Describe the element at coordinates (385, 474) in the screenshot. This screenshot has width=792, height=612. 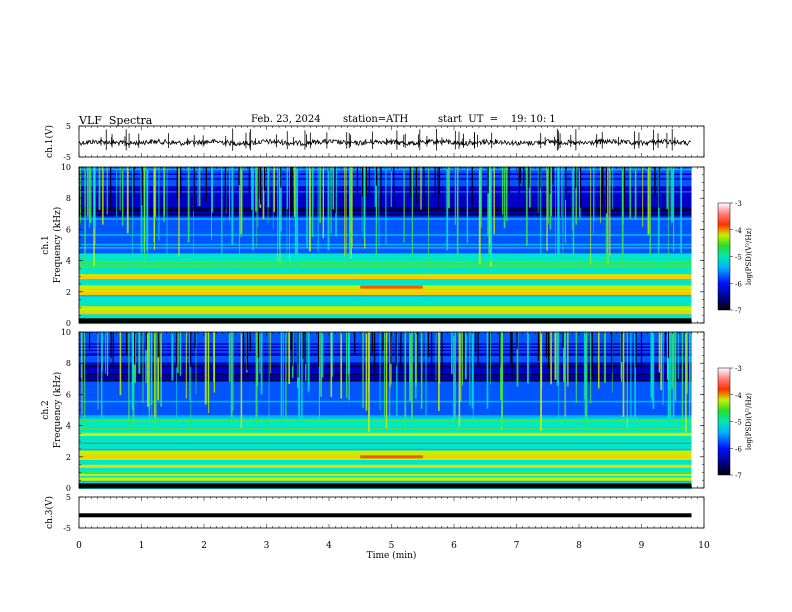
I see `spectrogram-bright-line` at that location.